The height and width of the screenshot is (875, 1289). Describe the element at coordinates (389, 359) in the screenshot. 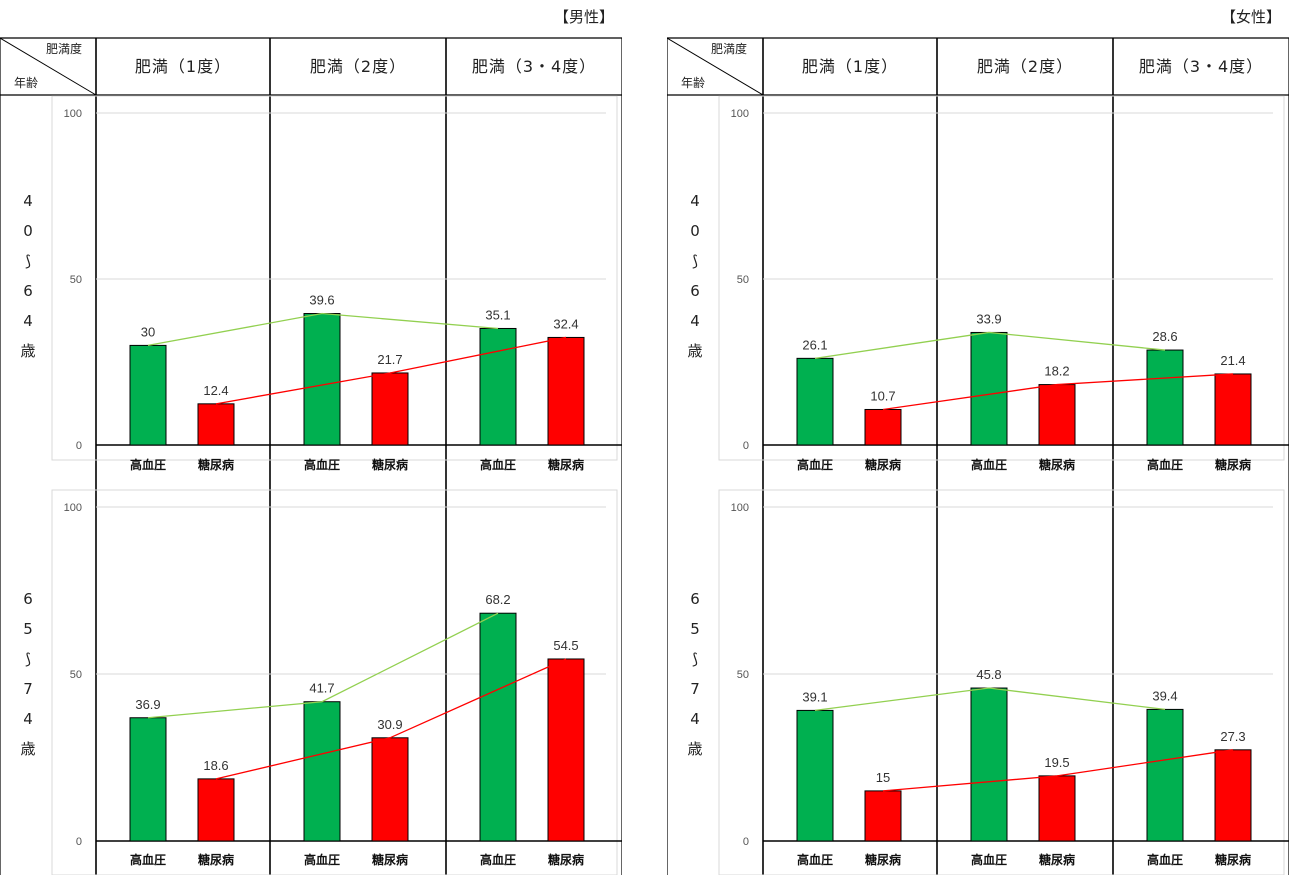

I see `data-label: 21.7` at that location.